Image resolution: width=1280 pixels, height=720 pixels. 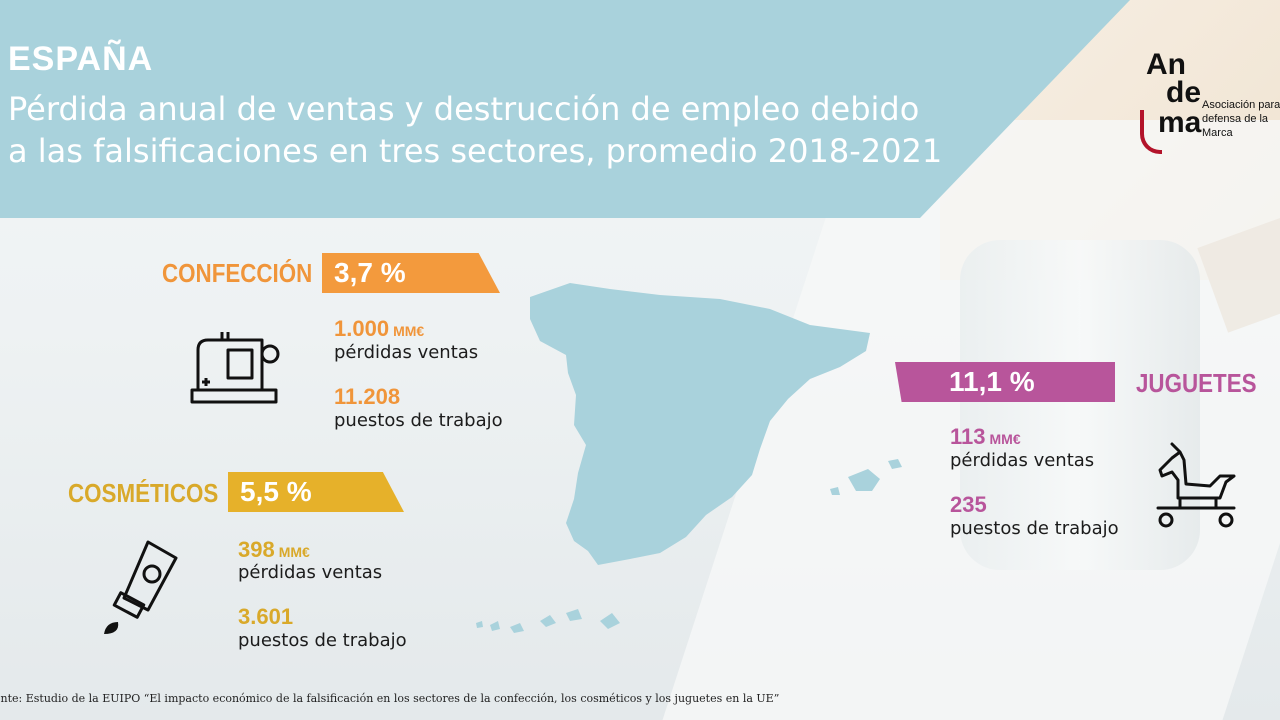 I want to click on logo-arc-icon, so click(x=1151, y=132).